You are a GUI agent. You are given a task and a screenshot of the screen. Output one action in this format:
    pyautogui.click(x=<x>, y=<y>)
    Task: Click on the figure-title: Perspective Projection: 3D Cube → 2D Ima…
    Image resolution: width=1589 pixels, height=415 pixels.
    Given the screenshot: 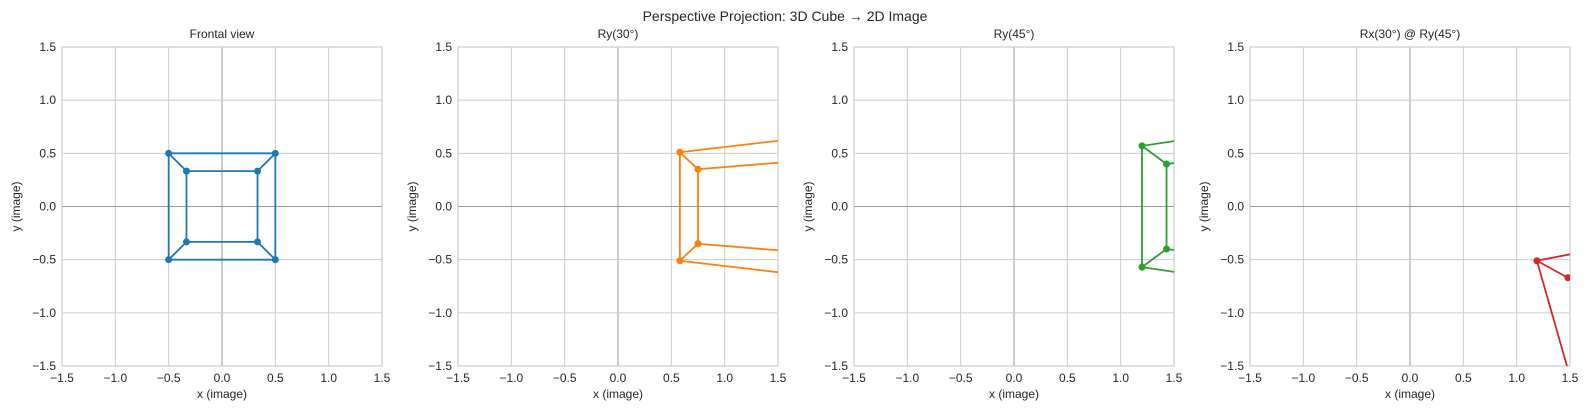 What is the action you would take?
    pyautogui.click(x=785, y=16)
    